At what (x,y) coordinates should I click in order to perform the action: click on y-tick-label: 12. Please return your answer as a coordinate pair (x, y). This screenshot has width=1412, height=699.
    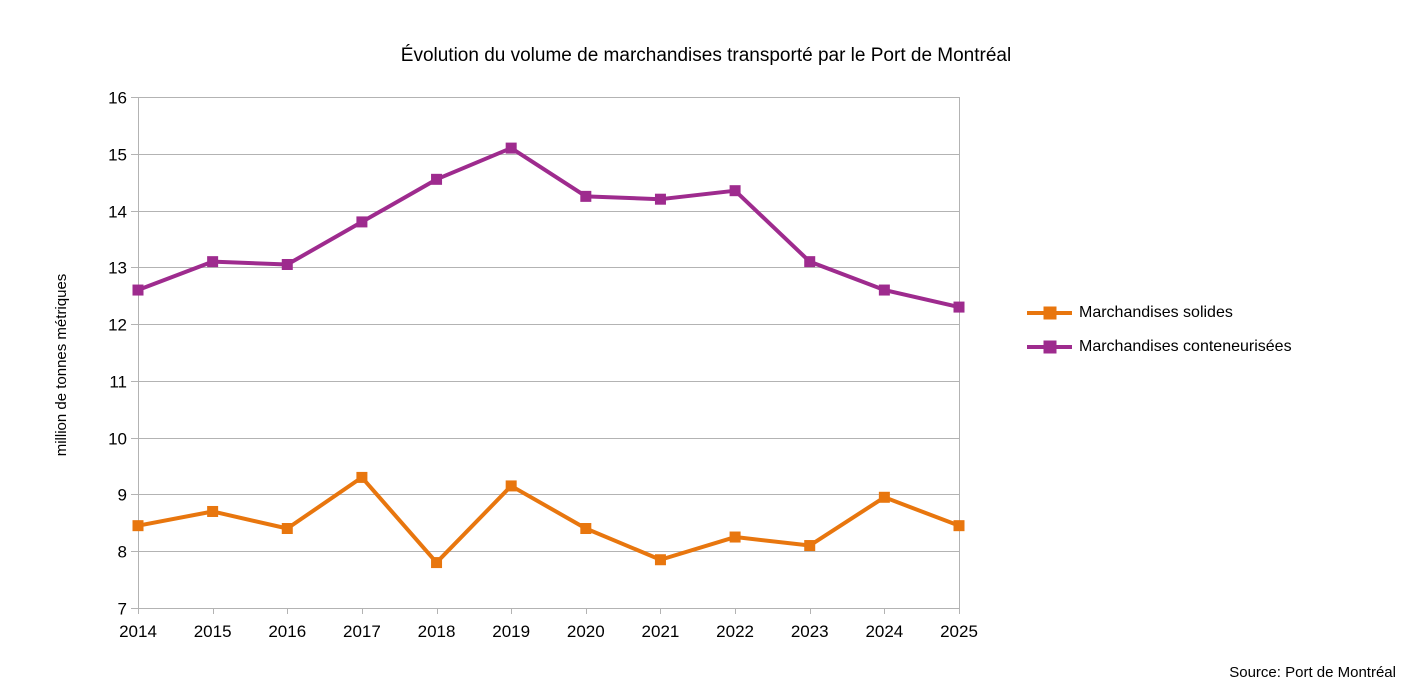
    Looking at the image, I should click on (117, 325).